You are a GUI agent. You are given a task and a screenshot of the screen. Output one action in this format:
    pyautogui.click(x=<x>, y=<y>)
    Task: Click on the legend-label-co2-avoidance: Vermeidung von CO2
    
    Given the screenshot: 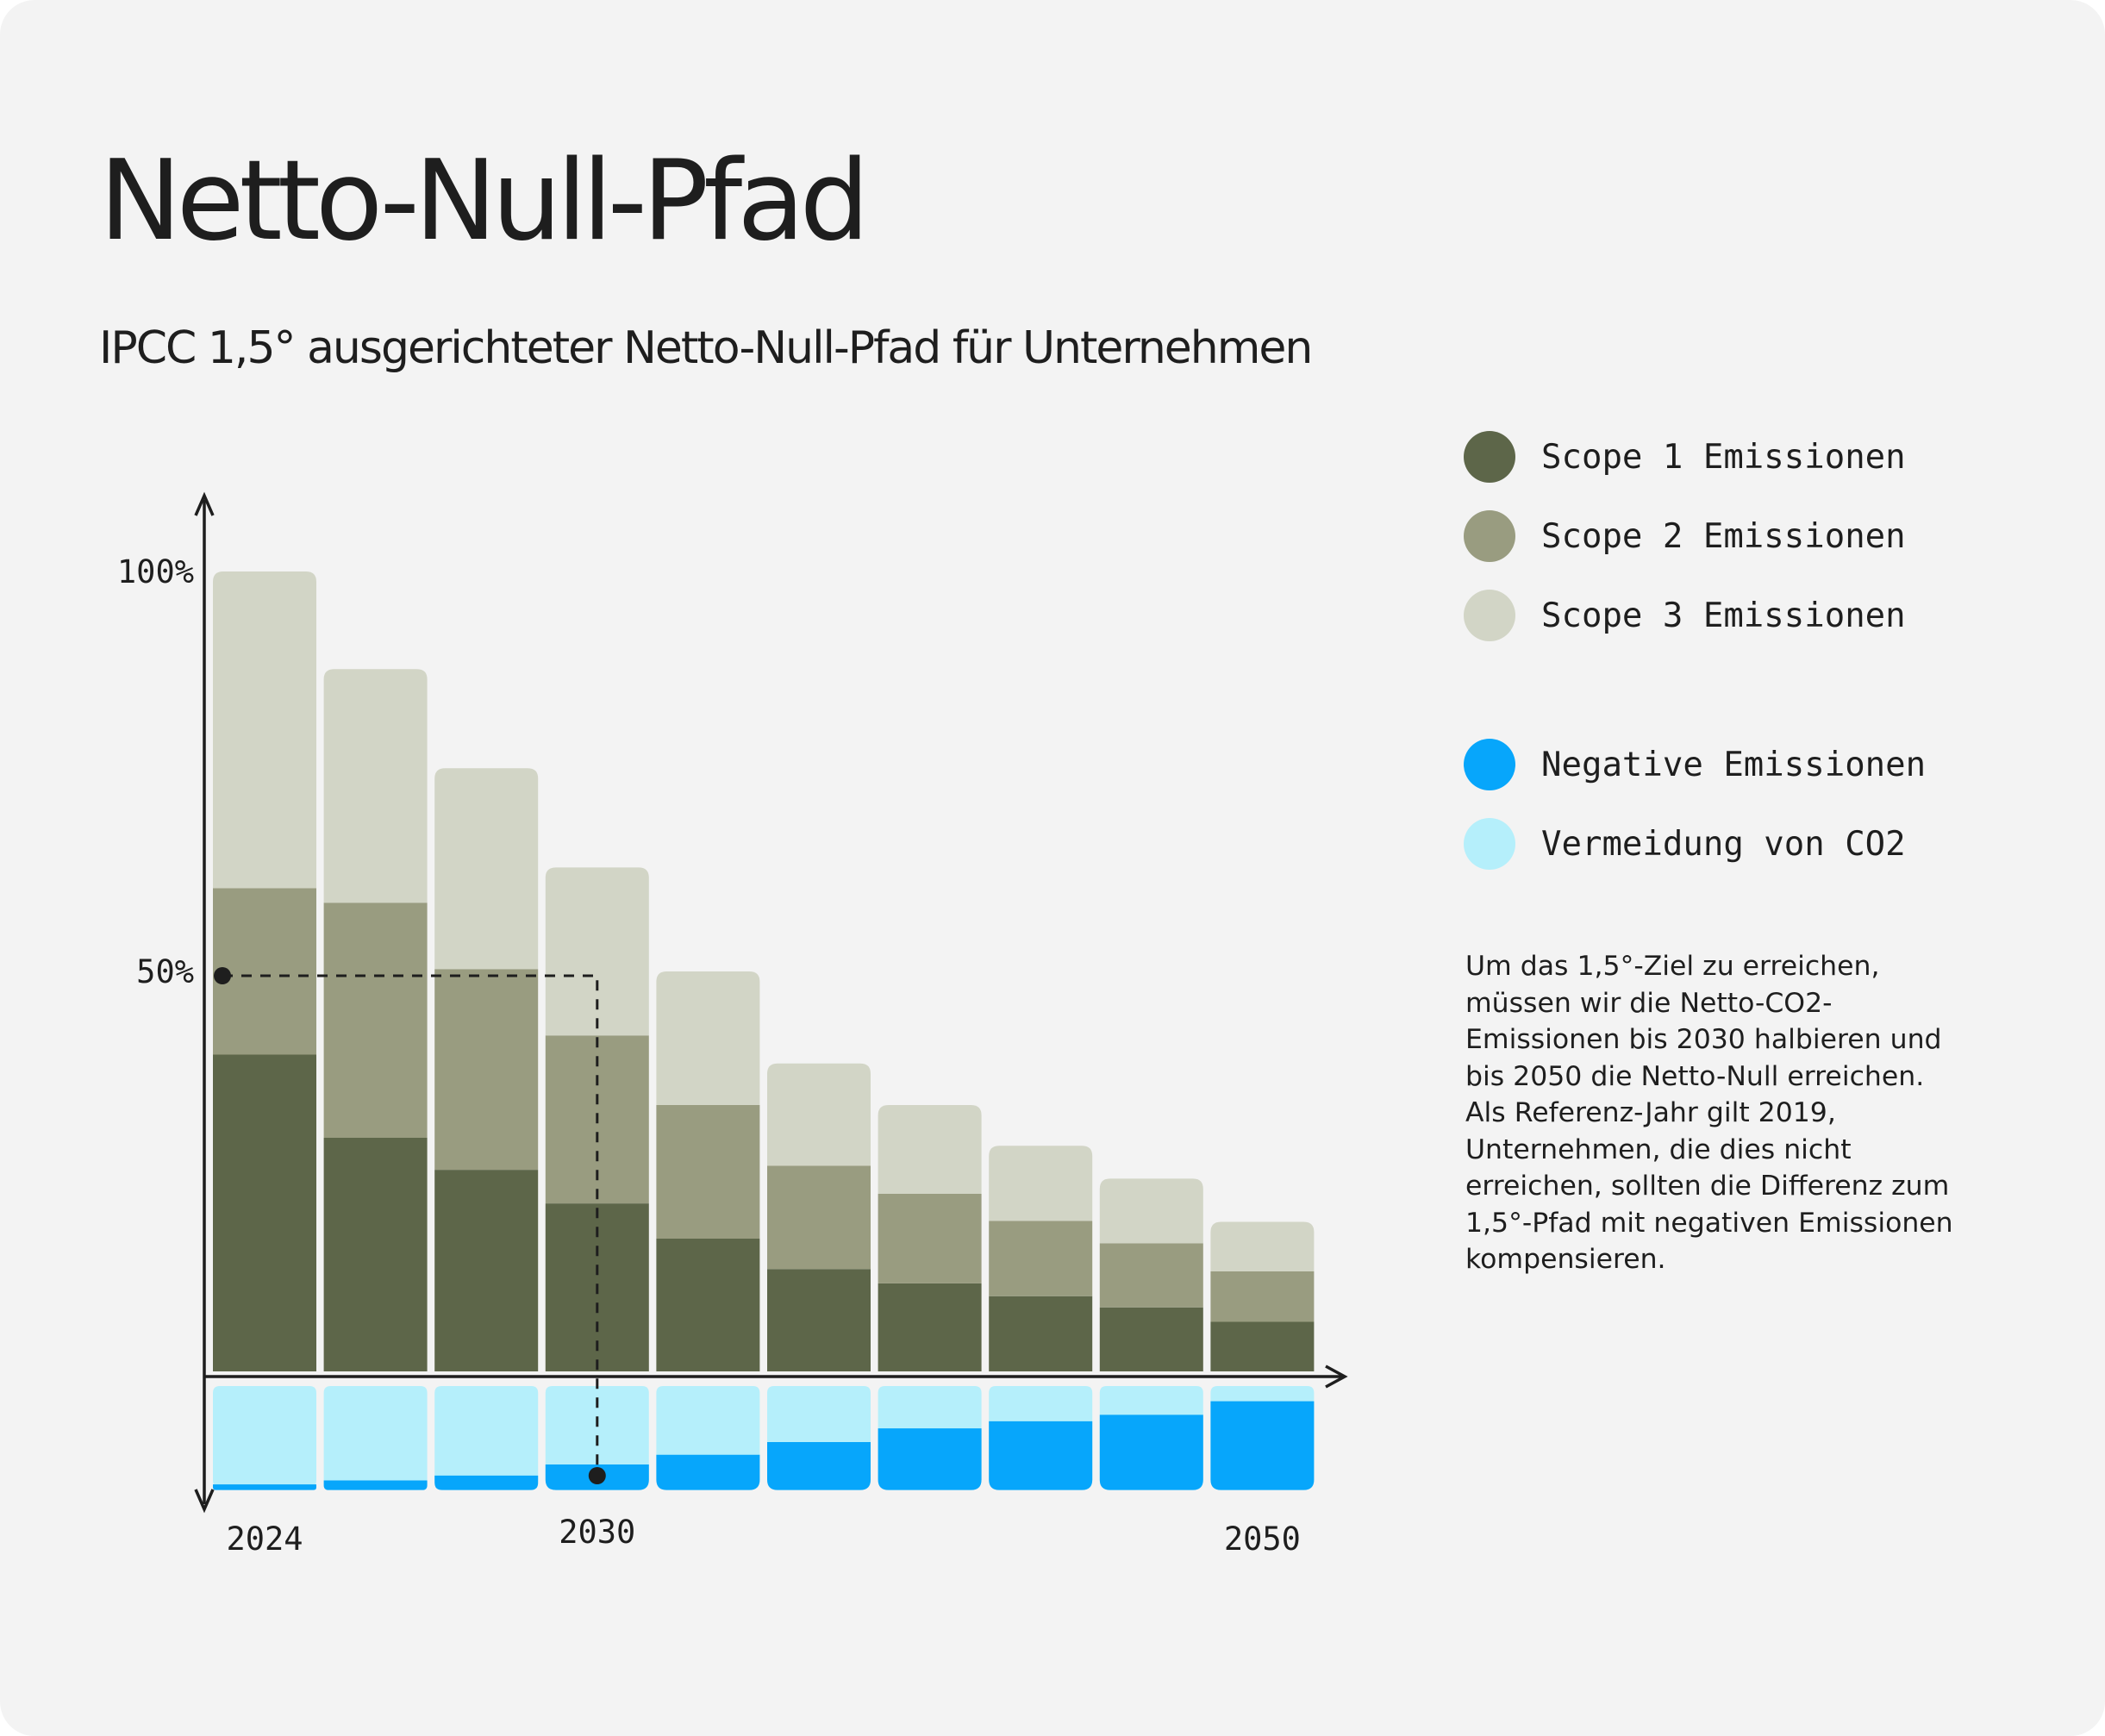 What is the action you would take?
    pyautogui.click(x=1723, y=844)
    